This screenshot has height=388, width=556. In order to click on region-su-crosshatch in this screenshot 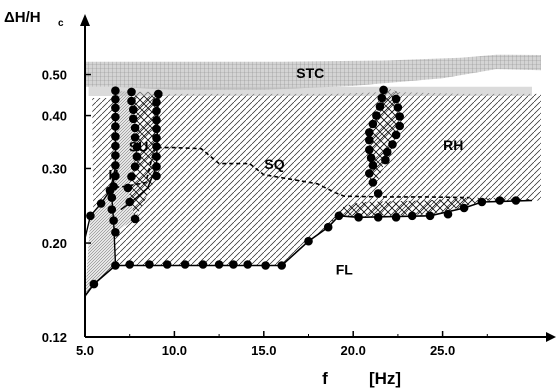, I will do `click(144, 155)`.